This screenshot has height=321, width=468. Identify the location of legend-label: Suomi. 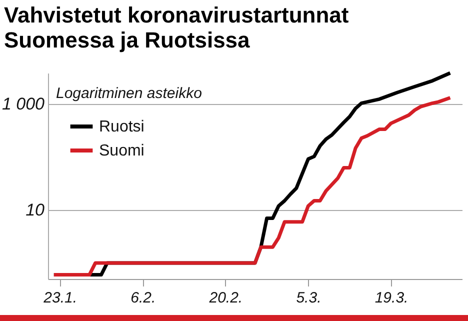
(121, 151).